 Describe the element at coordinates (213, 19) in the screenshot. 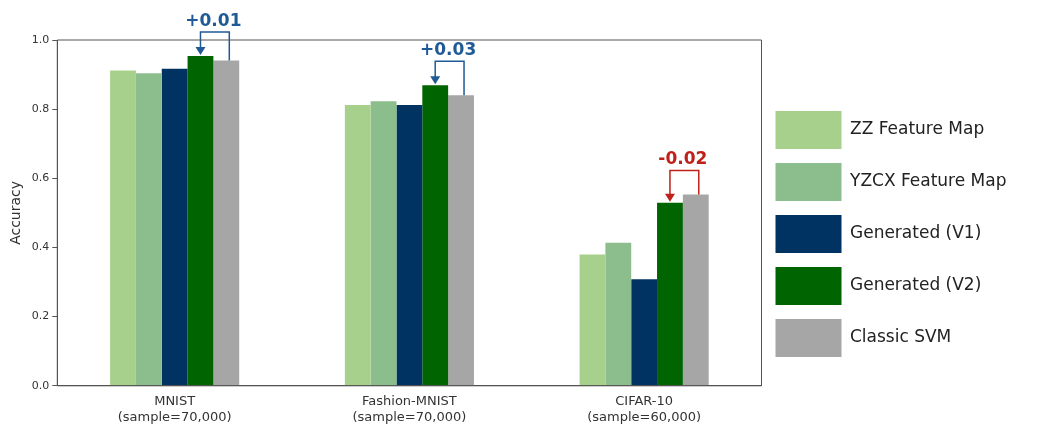

I see `text: +0.01` at that location.